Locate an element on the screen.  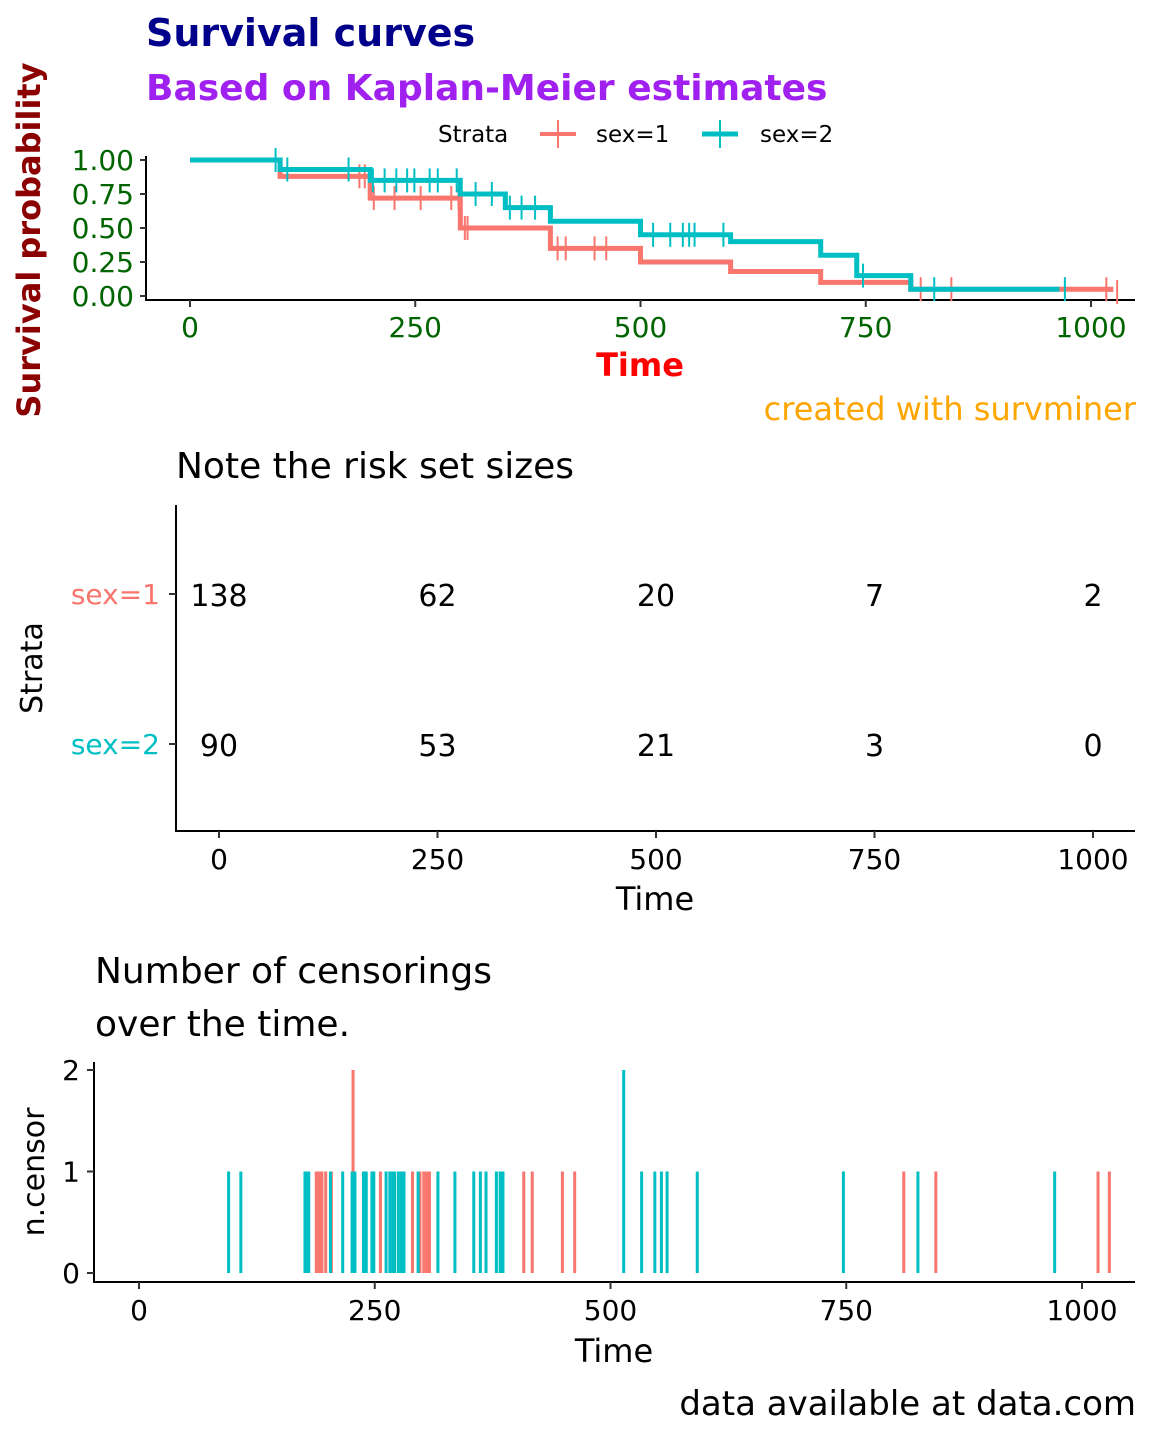
legend-key-sex1 is located at coordinates (558, 134).